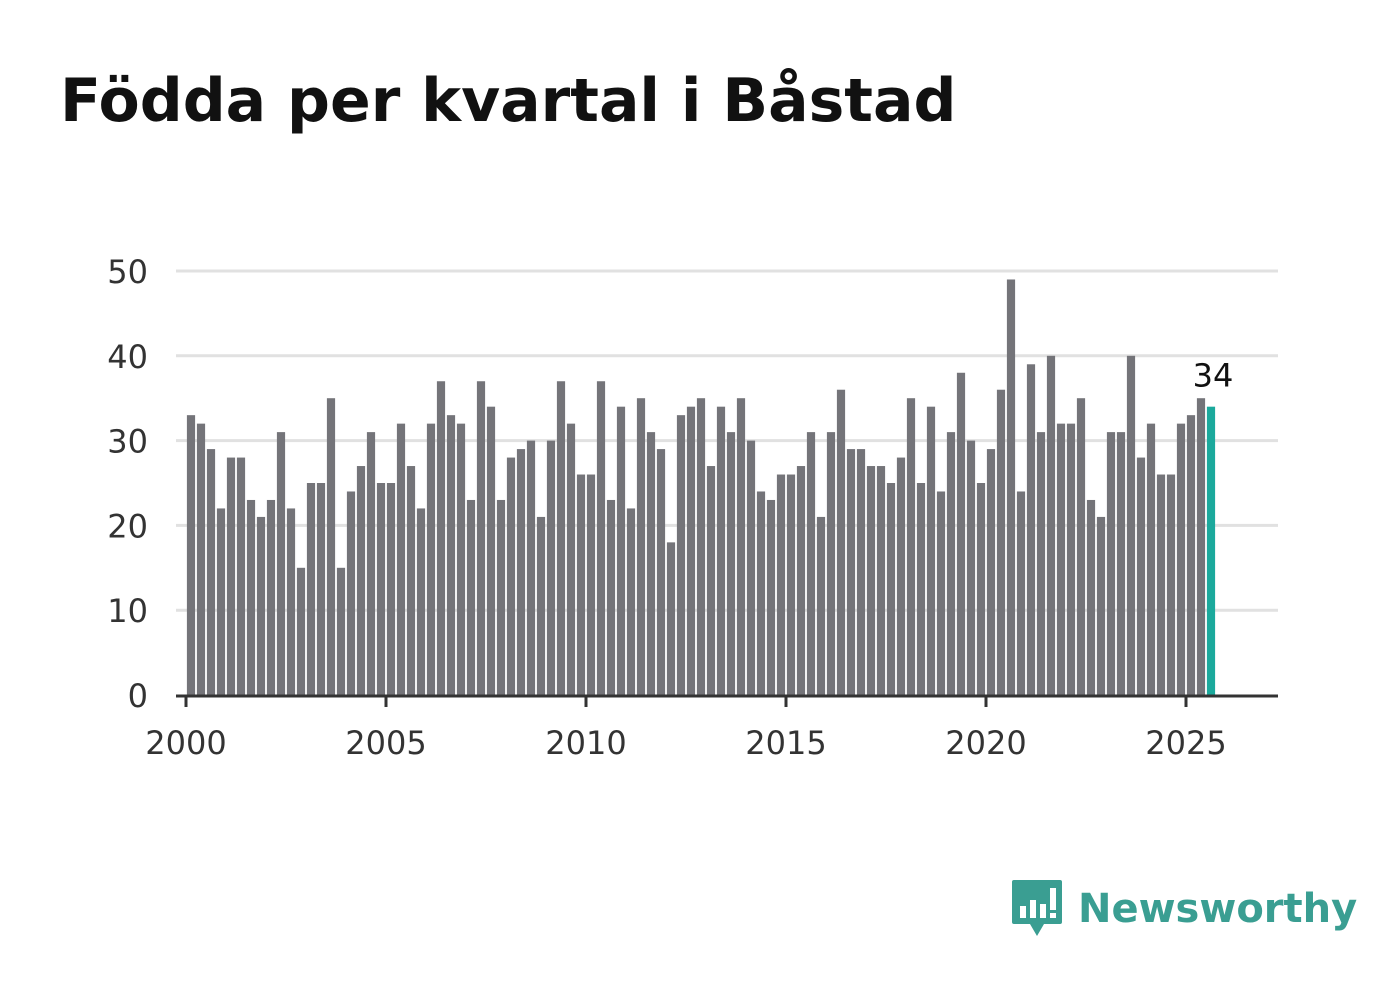 Image resolution: width=1382 pixels, height=999 pixels. What do you see at coordinates (127, 611) in the screenshot?
I see `y-tick-label: 10` at bounding box center [127, 611].